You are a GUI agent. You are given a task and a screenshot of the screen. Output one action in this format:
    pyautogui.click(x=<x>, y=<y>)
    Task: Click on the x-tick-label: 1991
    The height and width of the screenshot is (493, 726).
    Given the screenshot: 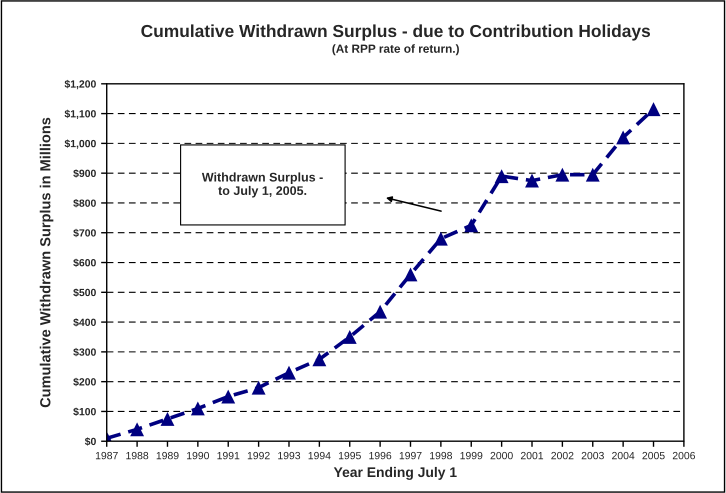 What is the action you would take?
    pyautogui.click(x=228, y=456)
    